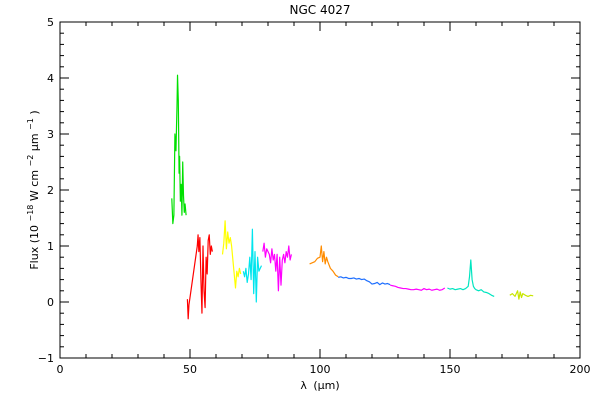  I want to click on x-label-unit: (μm), so click(326, 385).